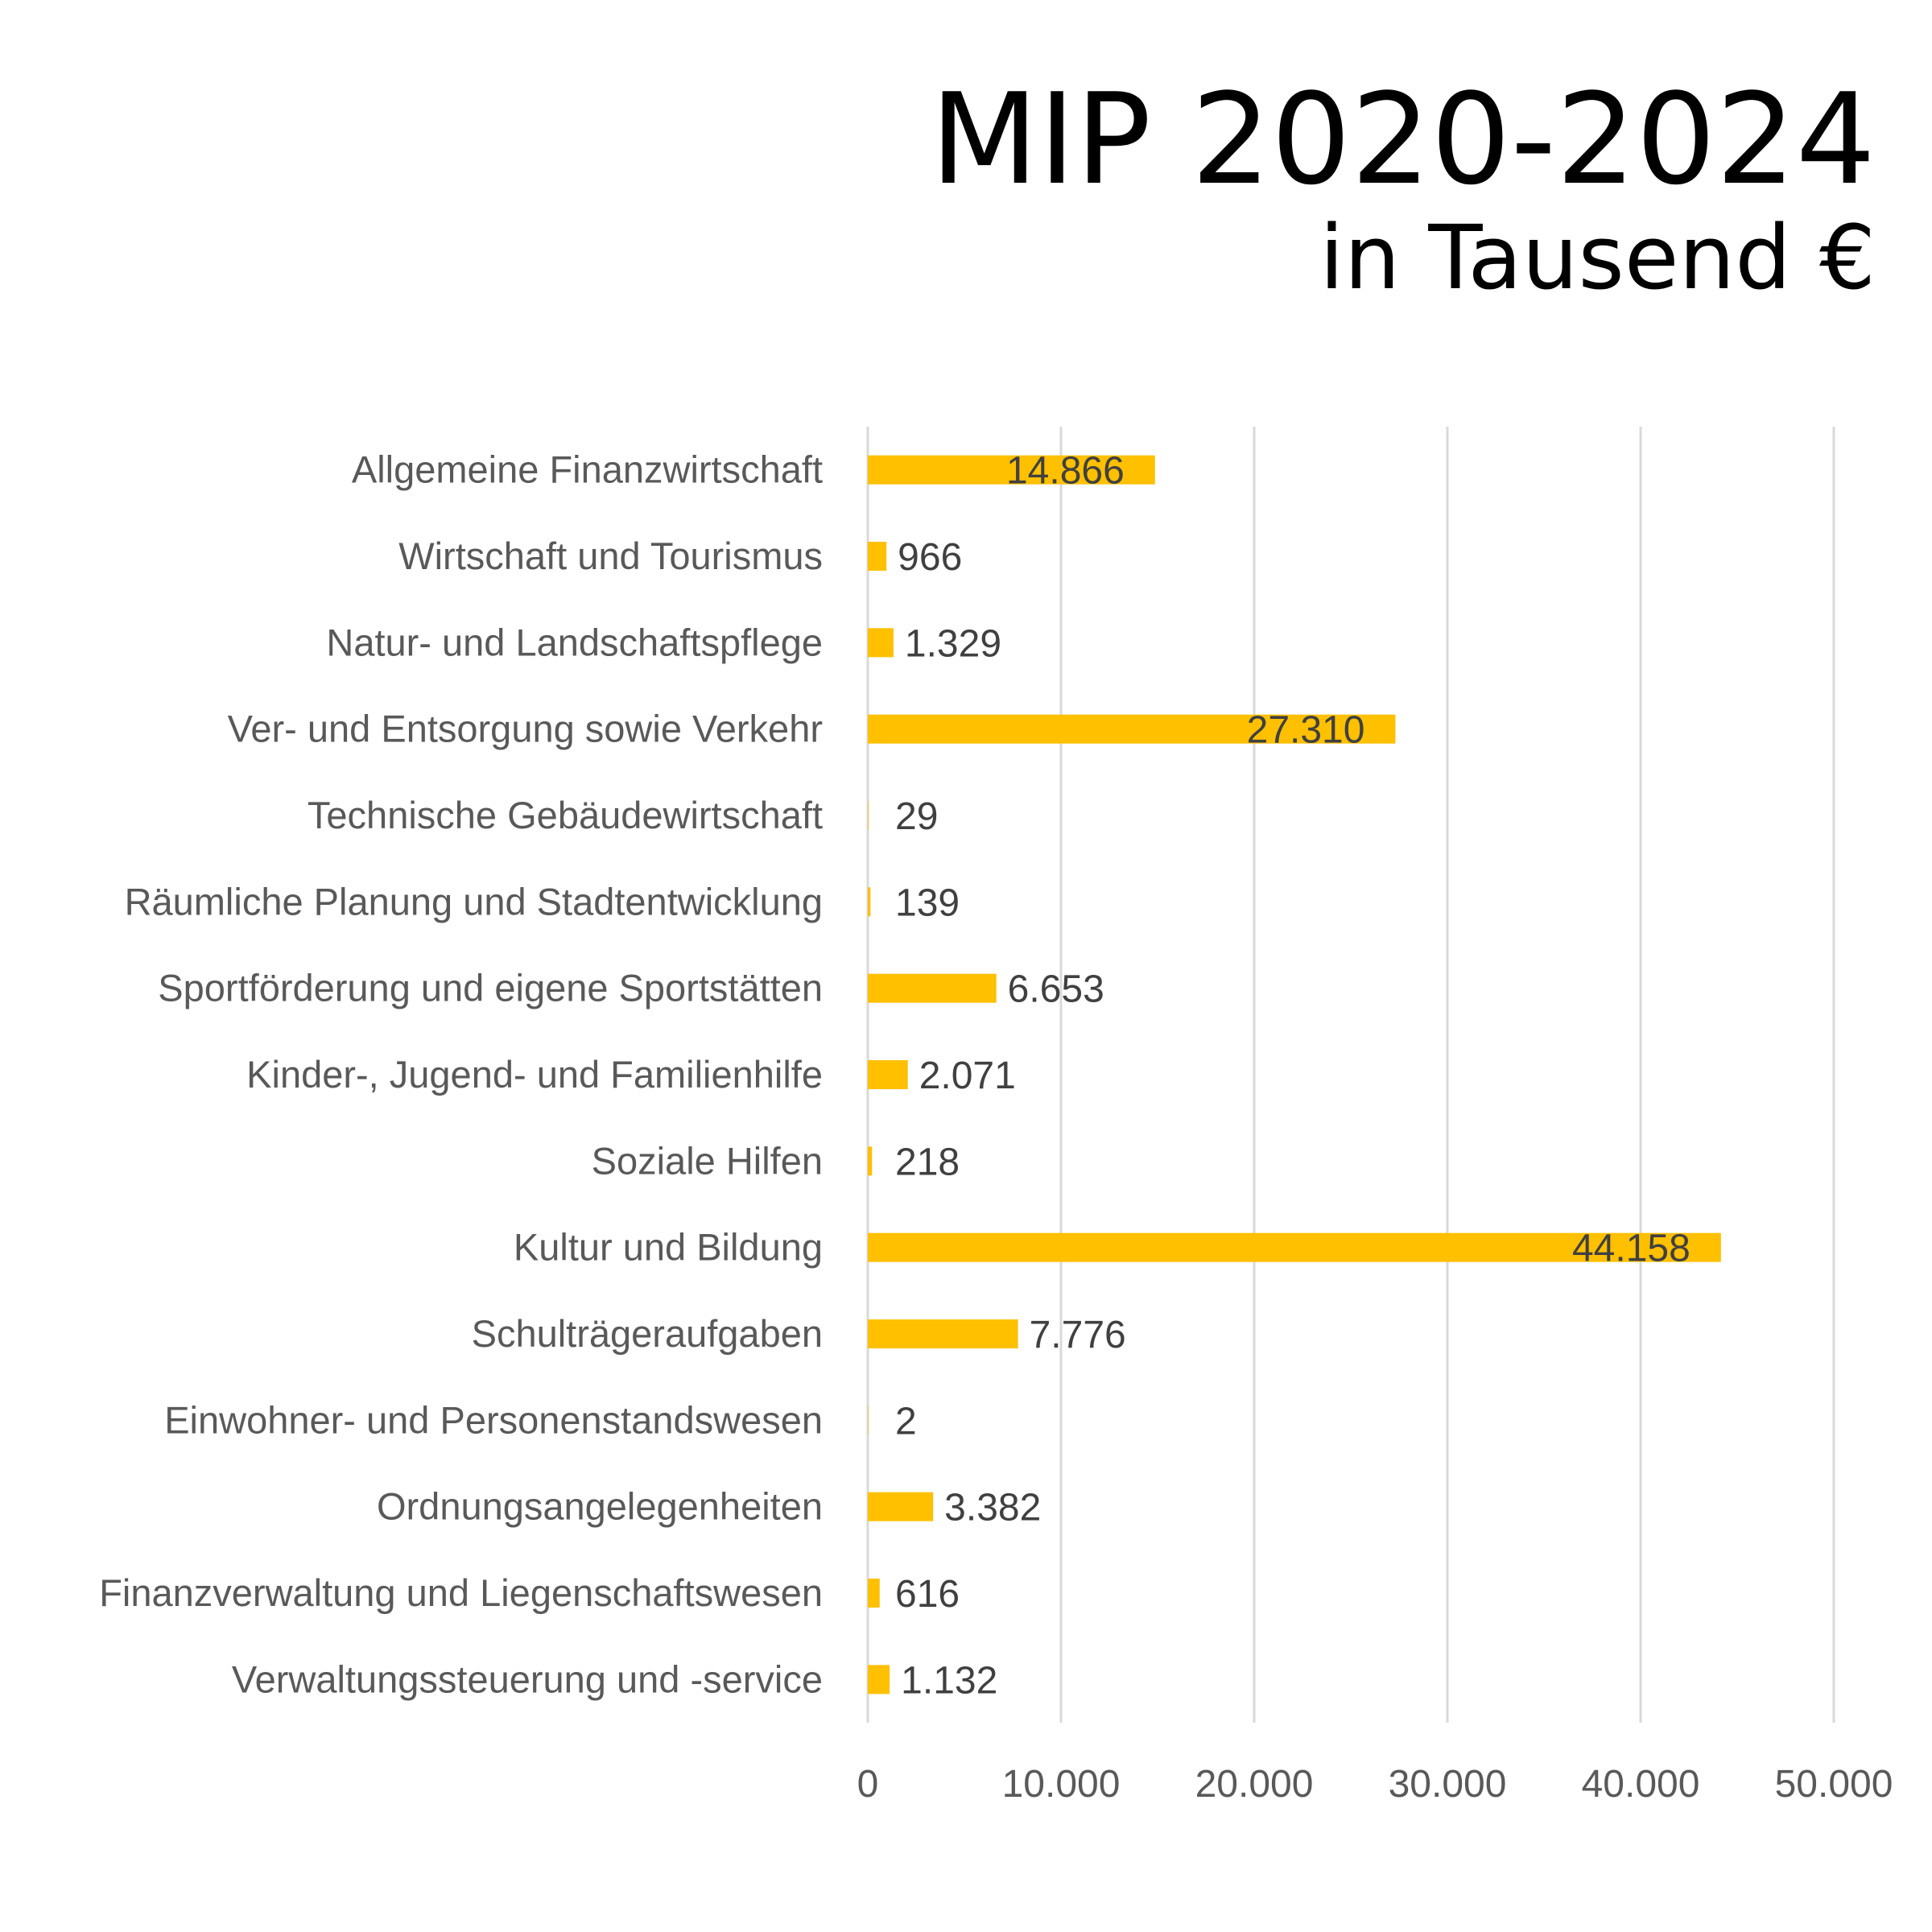  Describe the element at coordinates (916, 816) in the screenshot. I see `data-label: 29` at that location.